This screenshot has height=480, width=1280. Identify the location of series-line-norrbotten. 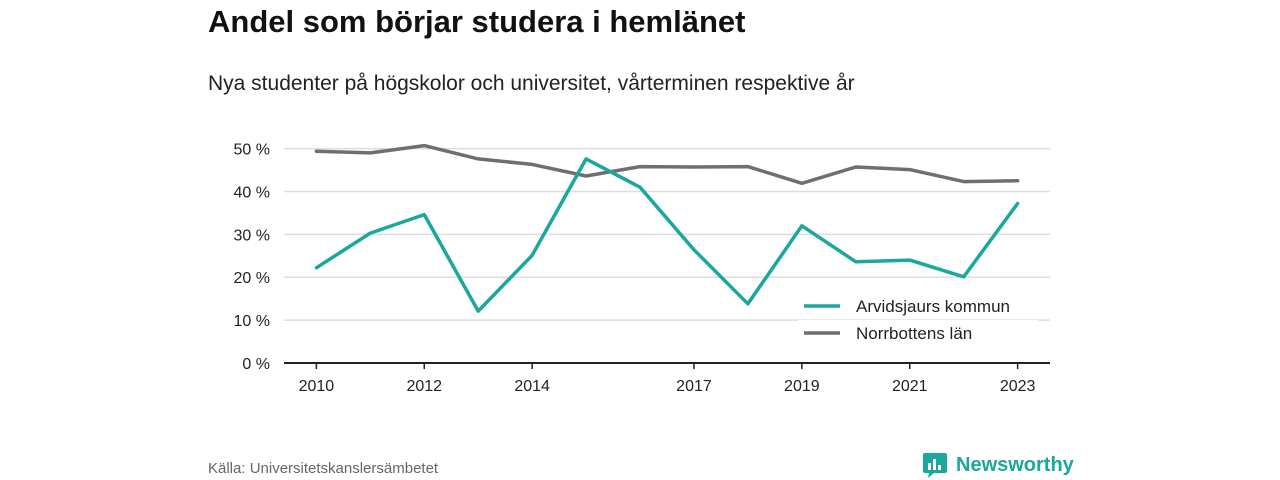
(667, 164).